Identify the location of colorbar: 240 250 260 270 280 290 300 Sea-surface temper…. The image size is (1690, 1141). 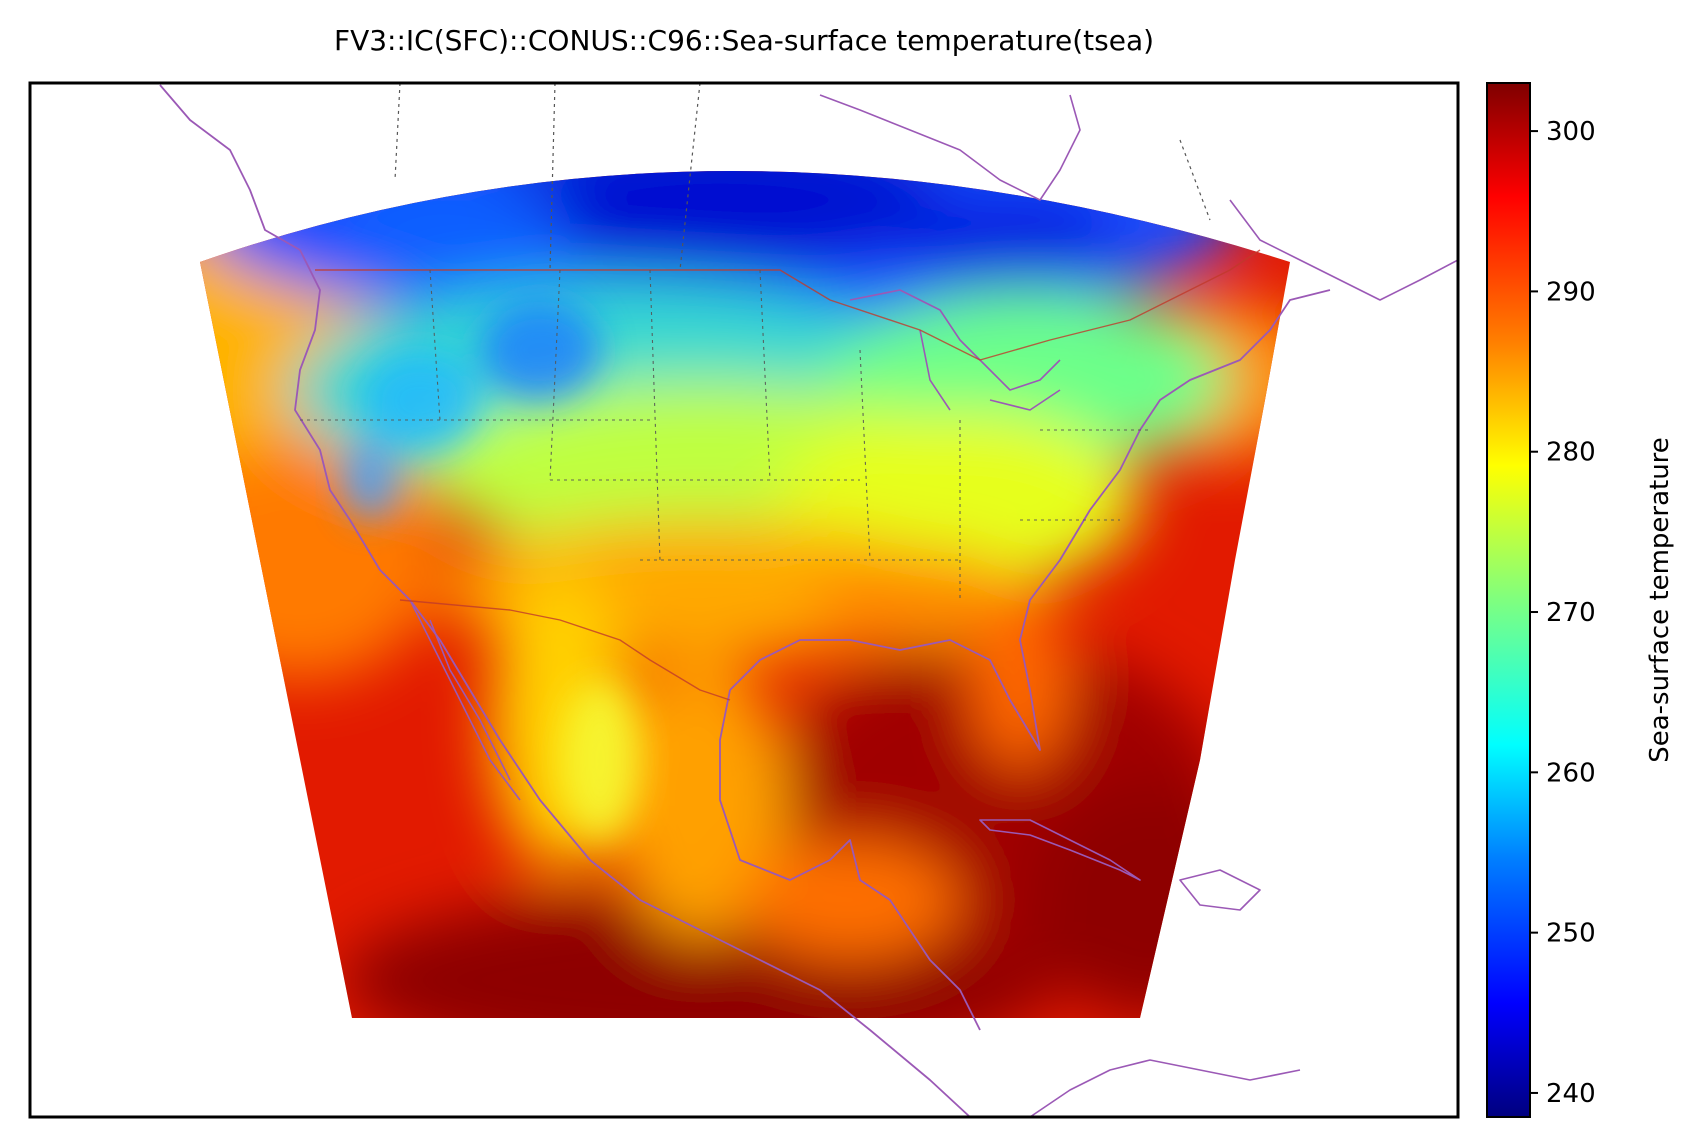
(1580, 600).